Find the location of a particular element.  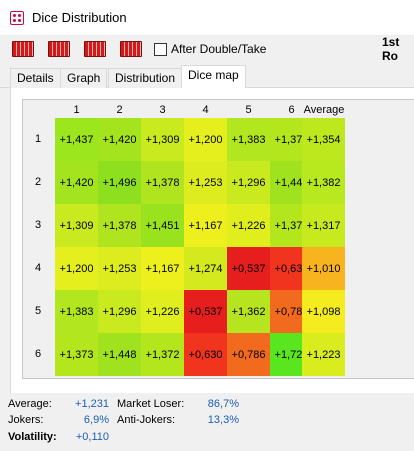

volatility-value: +0,110 is located at coordinates (92, 437).